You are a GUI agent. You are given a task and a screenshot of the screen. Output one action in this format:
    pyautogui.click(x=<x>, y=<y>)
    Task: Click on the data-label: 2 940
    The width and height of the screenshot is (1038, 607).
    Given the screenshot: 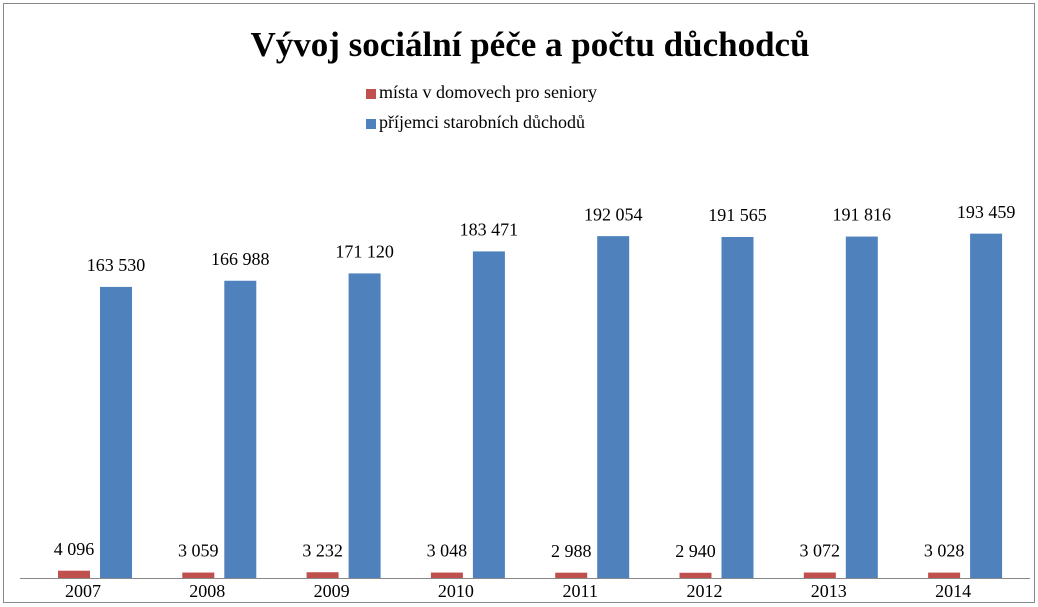 What is the action you would take?
    pyautogui.click(x=695, y=551)
    